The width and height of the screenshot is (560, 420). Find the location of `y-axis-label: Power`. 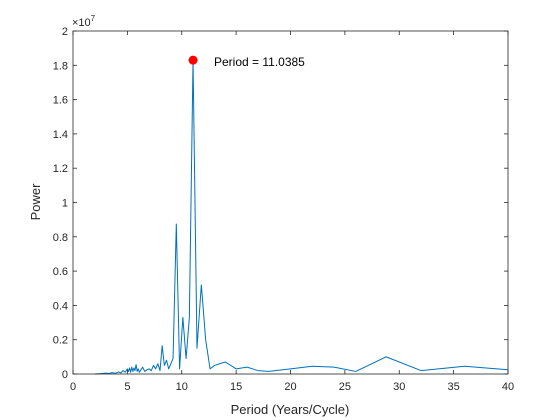

y-axis-label: Power is located at coordinates (35, 202).